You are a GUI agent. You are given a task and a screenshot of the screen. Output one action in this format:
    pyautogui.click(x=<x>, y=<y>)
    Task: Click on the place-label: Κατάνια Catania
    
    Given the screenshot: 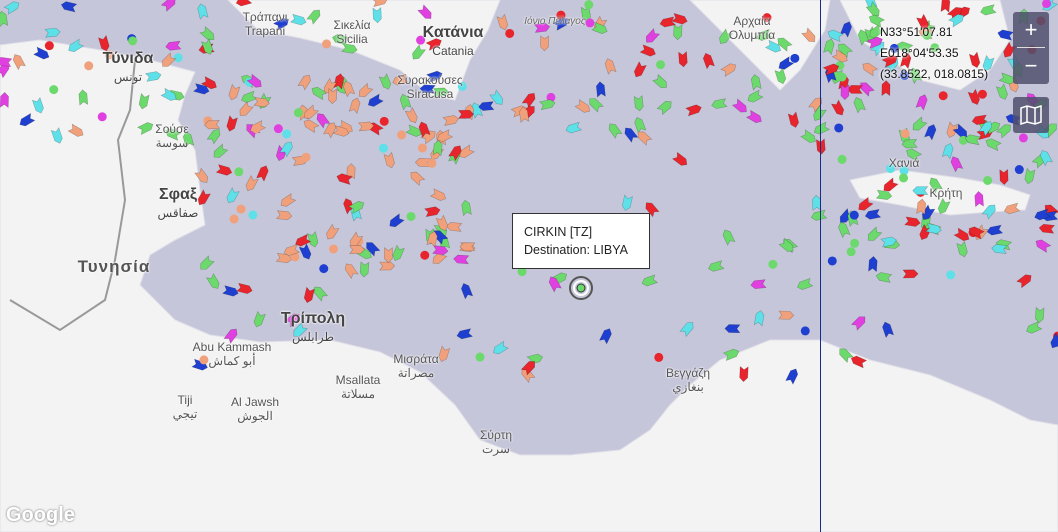 What is the action you would take?
    pyautogui.click(x=453, y=42)
    